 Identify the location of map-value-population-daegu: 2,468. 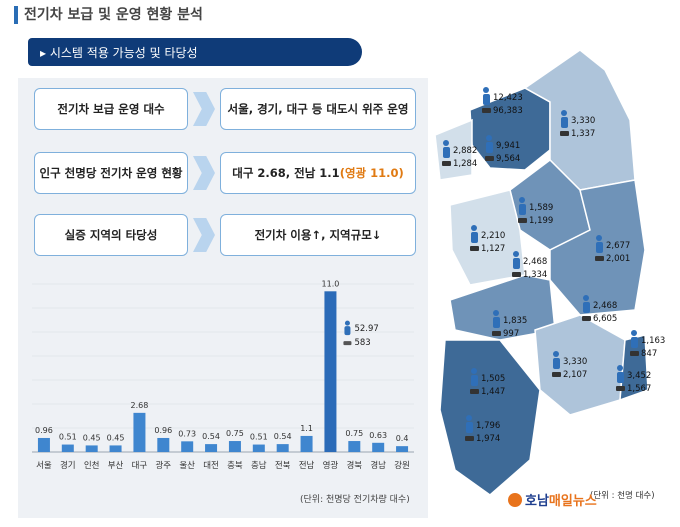
(605, 306).